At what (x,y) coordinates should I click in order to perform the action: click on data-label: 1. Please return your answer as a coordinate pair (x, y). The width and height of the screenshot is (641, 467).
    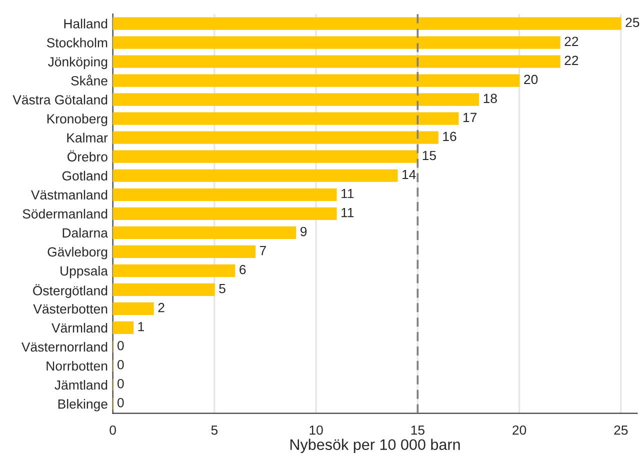
    Looking at the image, I should click on (141, 327).